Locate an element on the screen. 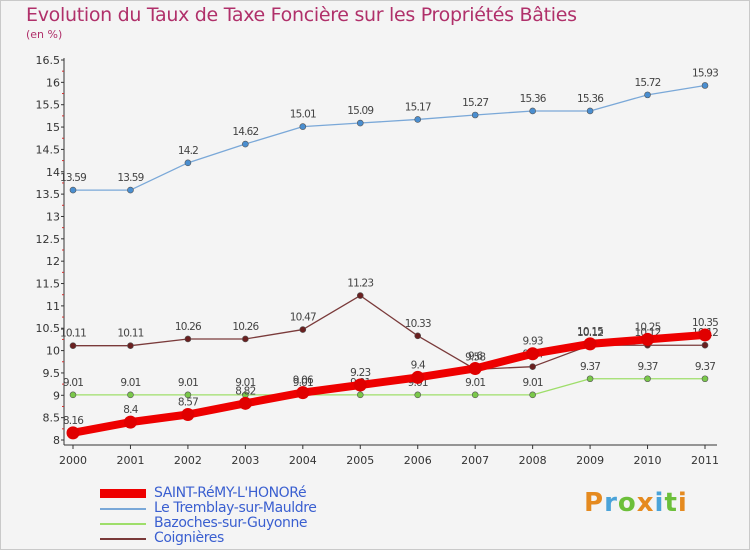  y-tick-label: 8 is located at coordinates (56, 440).